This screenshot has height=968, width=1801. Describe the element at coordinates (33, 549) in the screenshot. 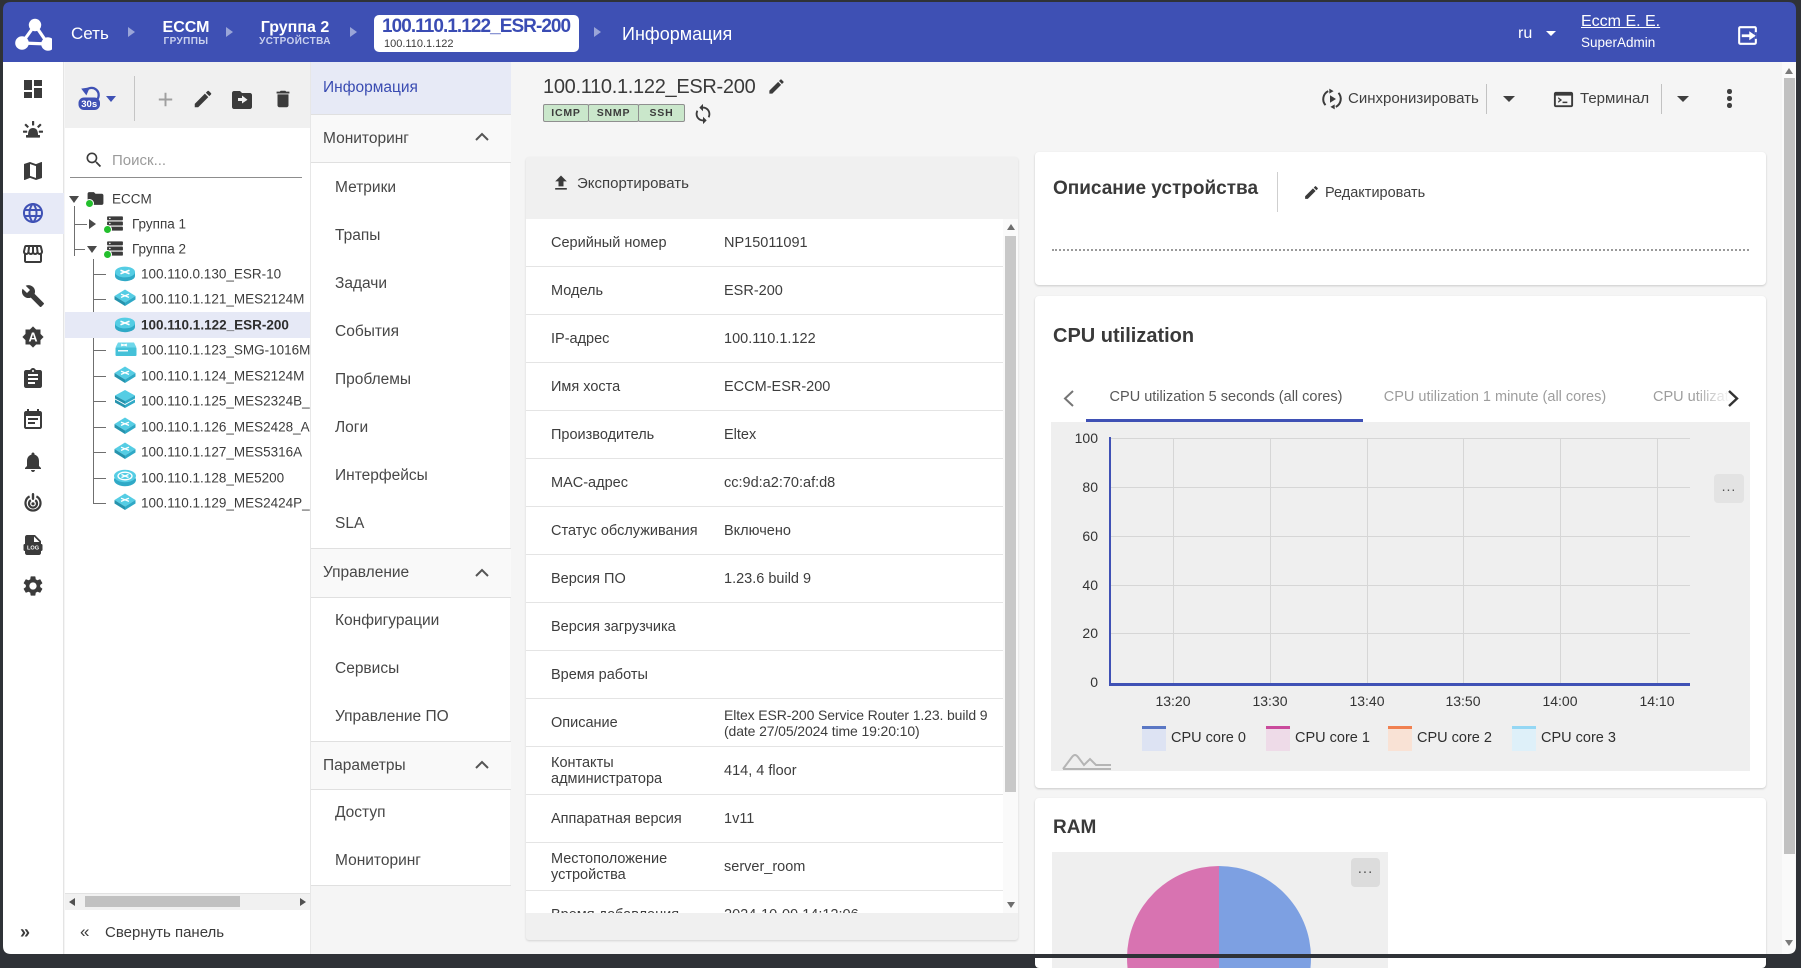

I see `svg-text: LOG` at that location.